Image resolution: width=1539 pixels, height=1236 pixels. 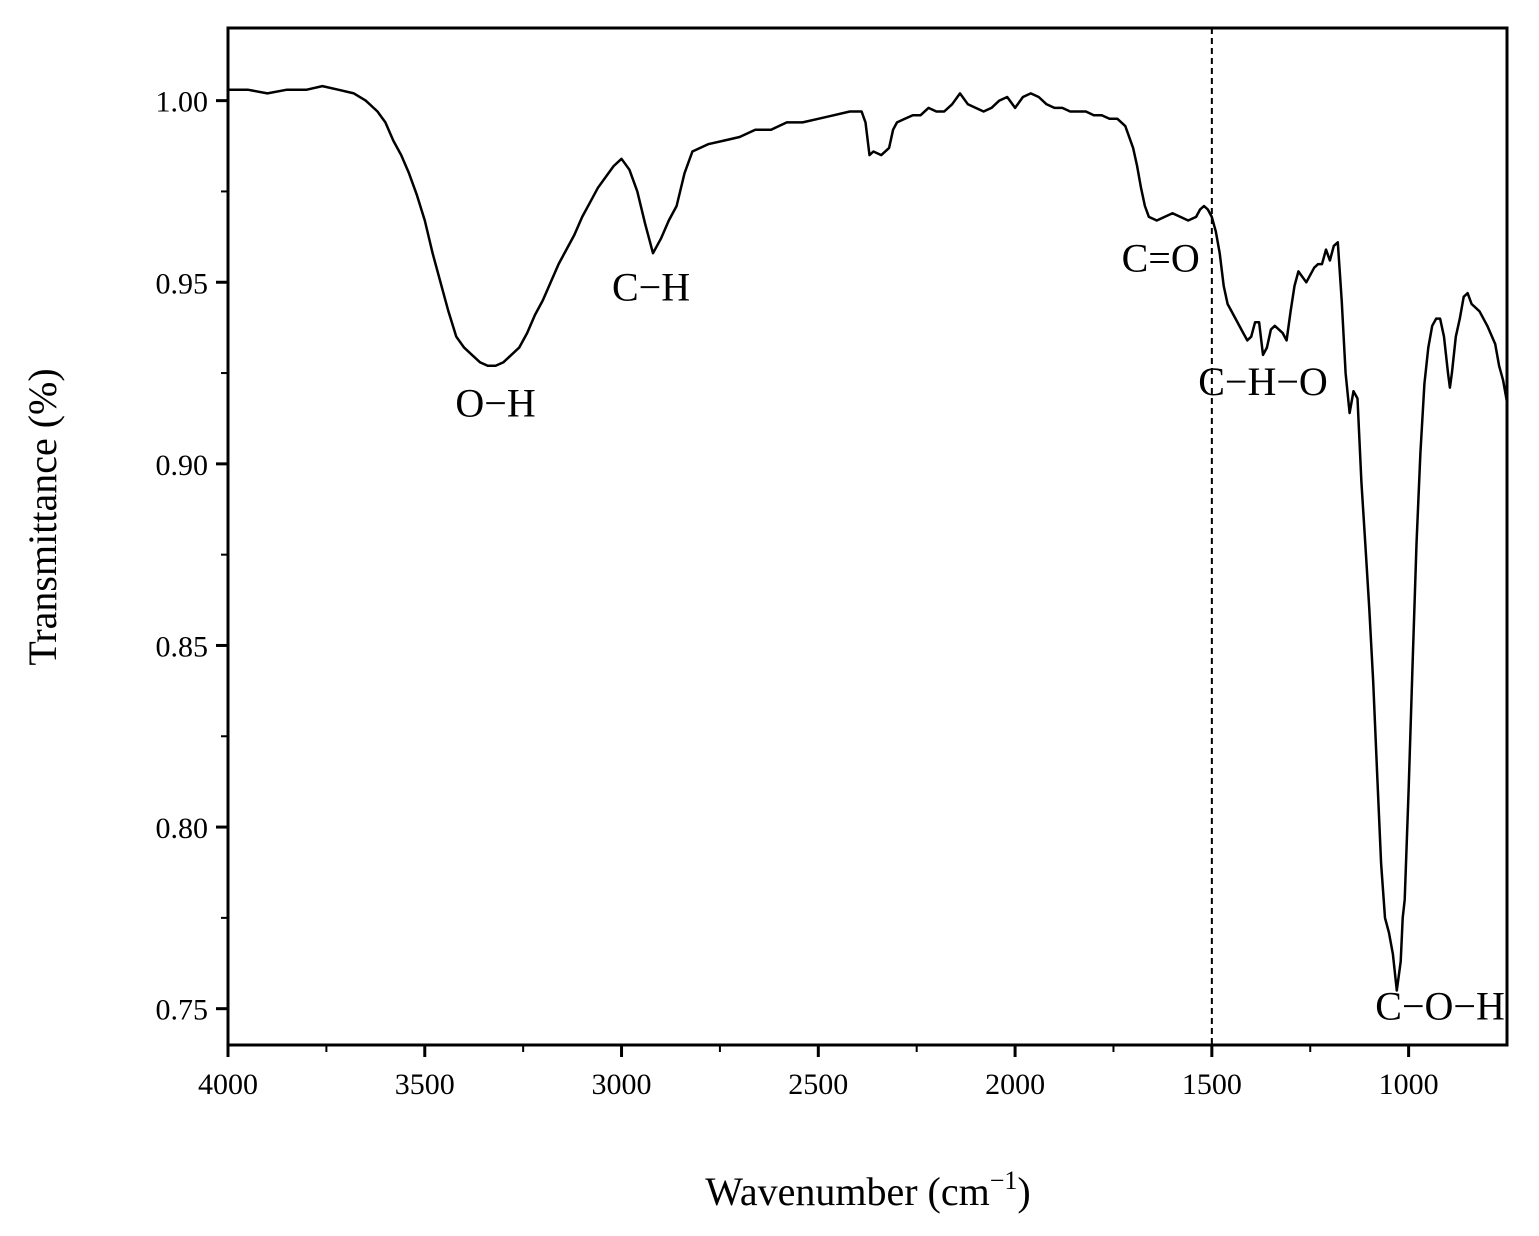 I want to click on peak-annotation: C−O−H, so click(x=1440, y=1006).